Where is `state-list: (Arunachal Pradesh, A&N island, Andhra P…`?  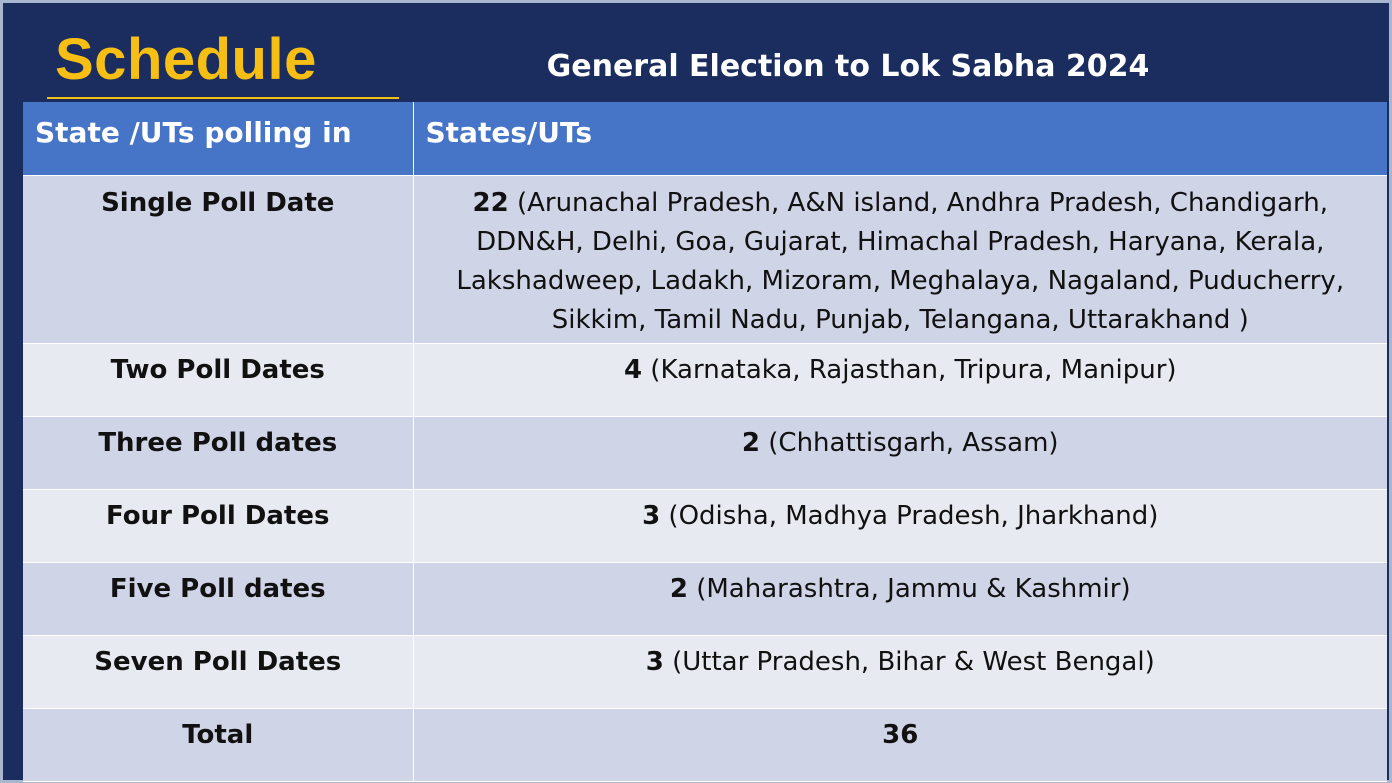
state-list: (Arunachal Pradesh, A&N island, Andhra P… is located at coordinates (900, 261).